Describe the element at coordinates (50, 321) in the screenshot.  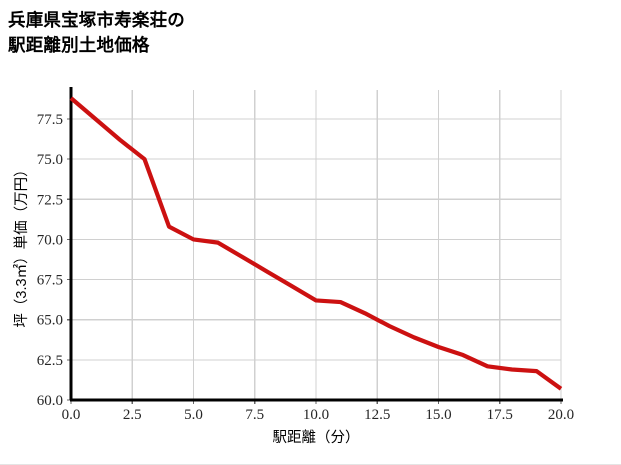
I see `y-tick-label: 65.0` at that location.